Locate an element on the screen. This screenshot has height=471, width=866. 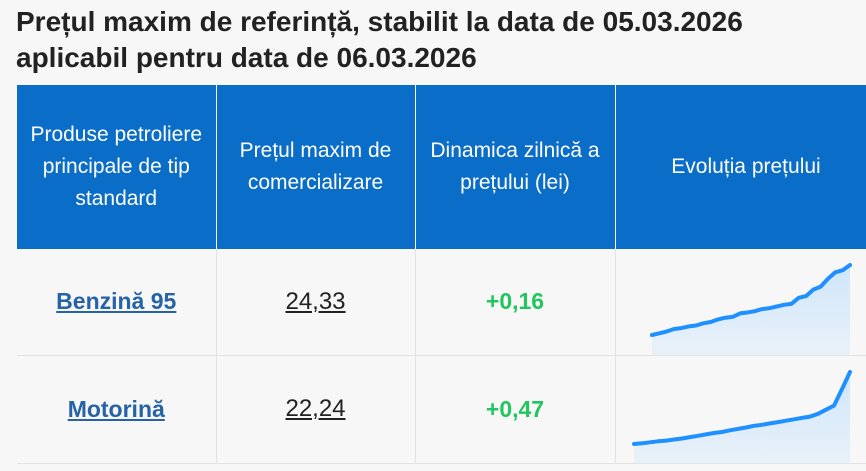
price-cell: 24,33 is located at coordinates (316, 302).